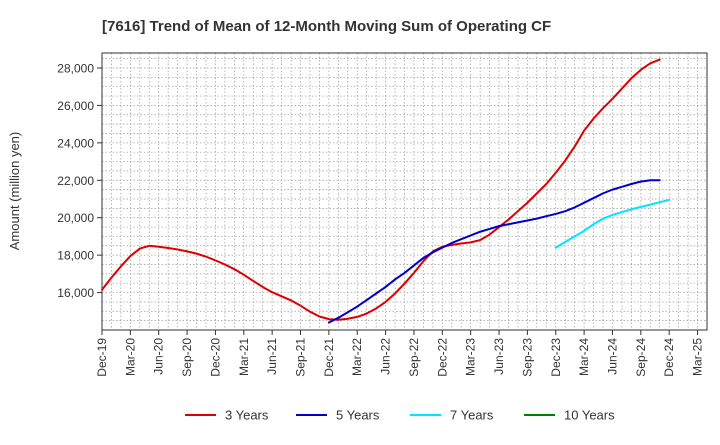 This screenshot has height=445, width=720. What do you see at coordinates (472, 415) in the screenshot?
I see `legend-label: 7 Years` at bounding box center [472, 415].